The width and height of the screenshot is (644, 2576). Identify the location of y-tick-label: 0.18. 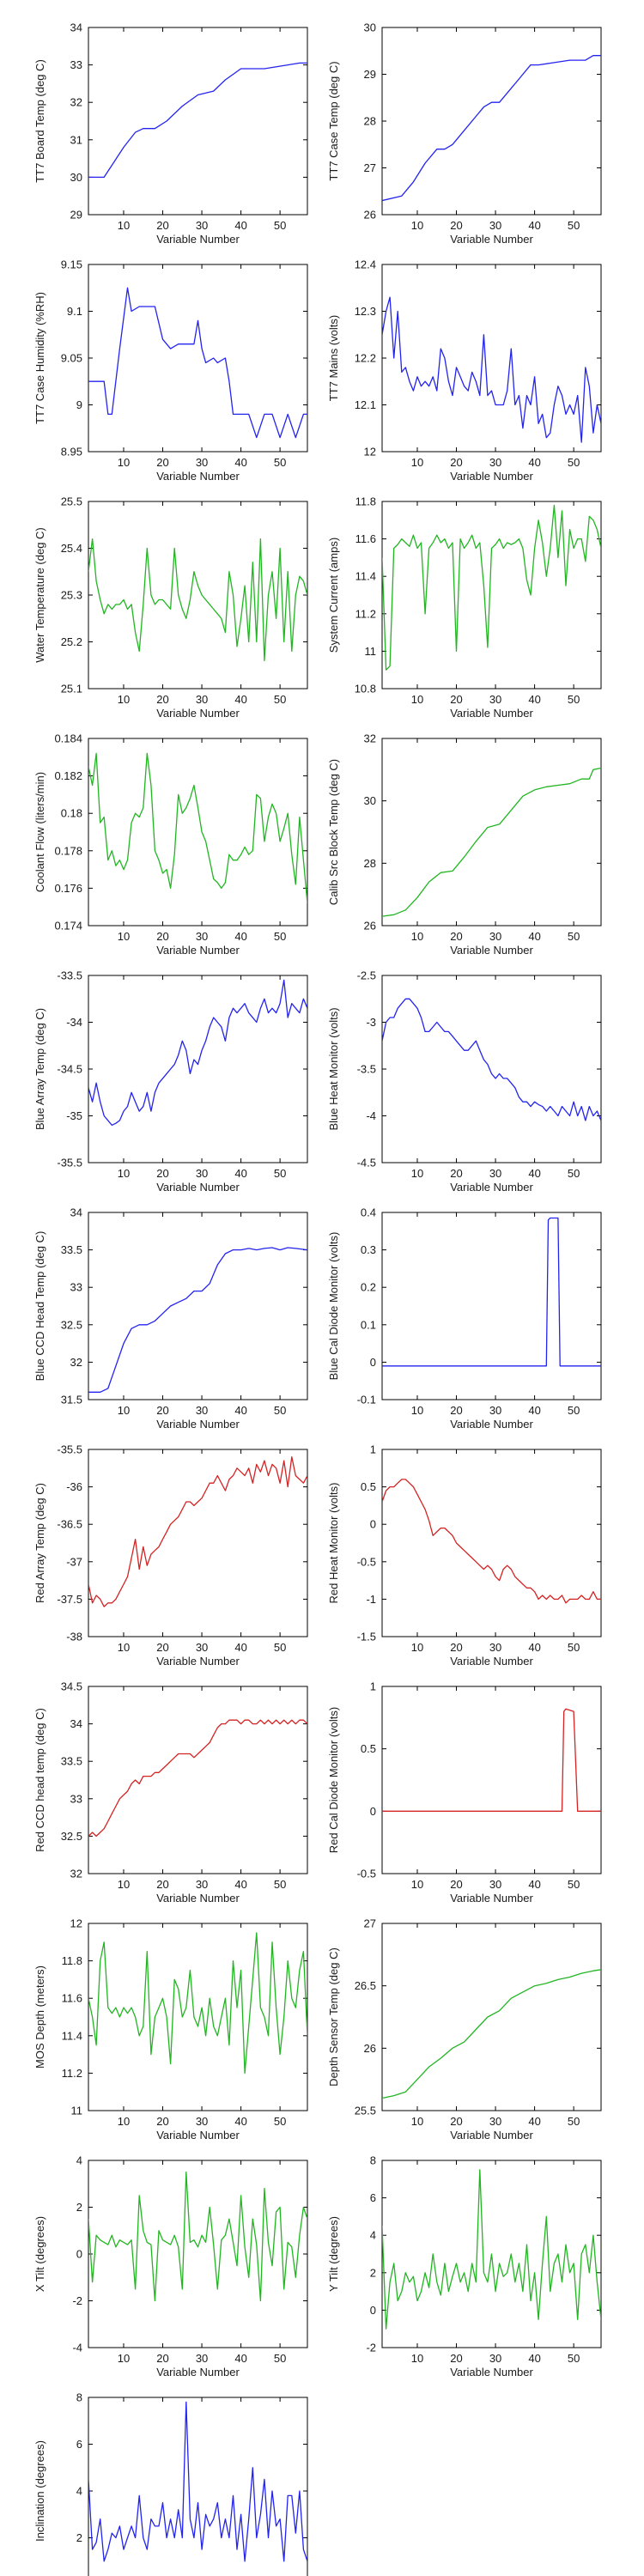
(71, 813).